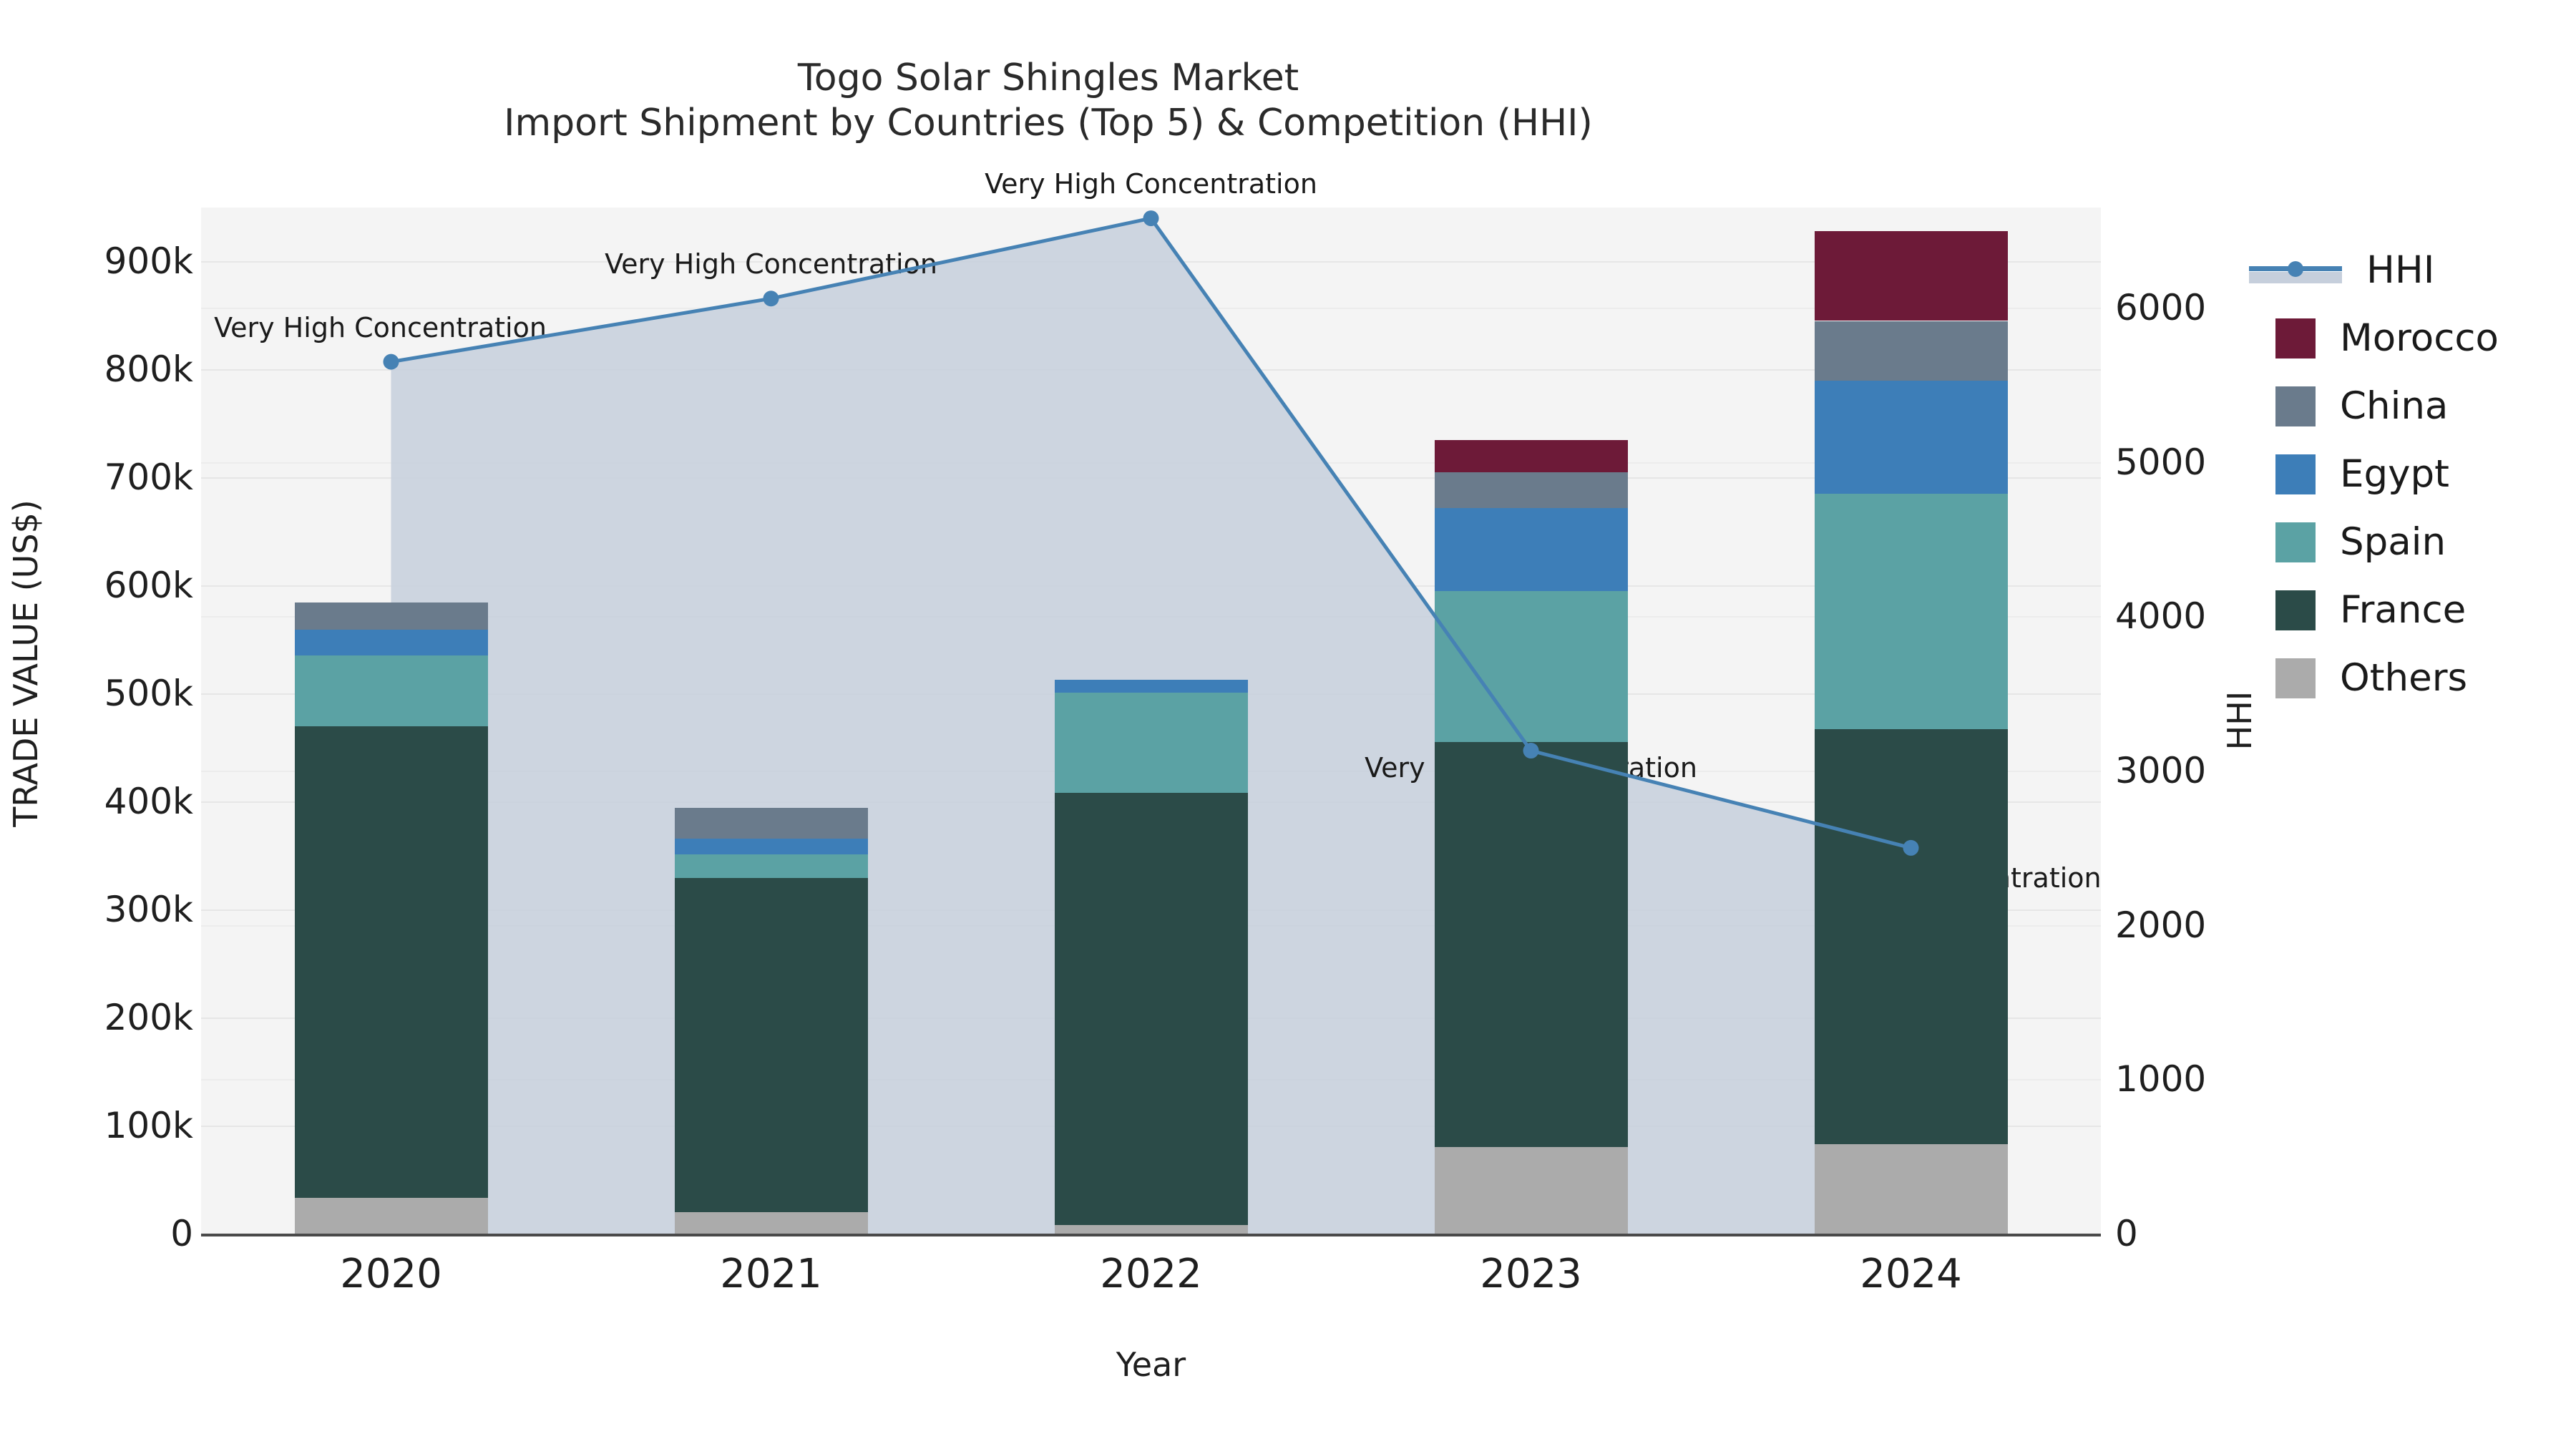  I want to click on bar-stack-2024, so click(1911, 732).